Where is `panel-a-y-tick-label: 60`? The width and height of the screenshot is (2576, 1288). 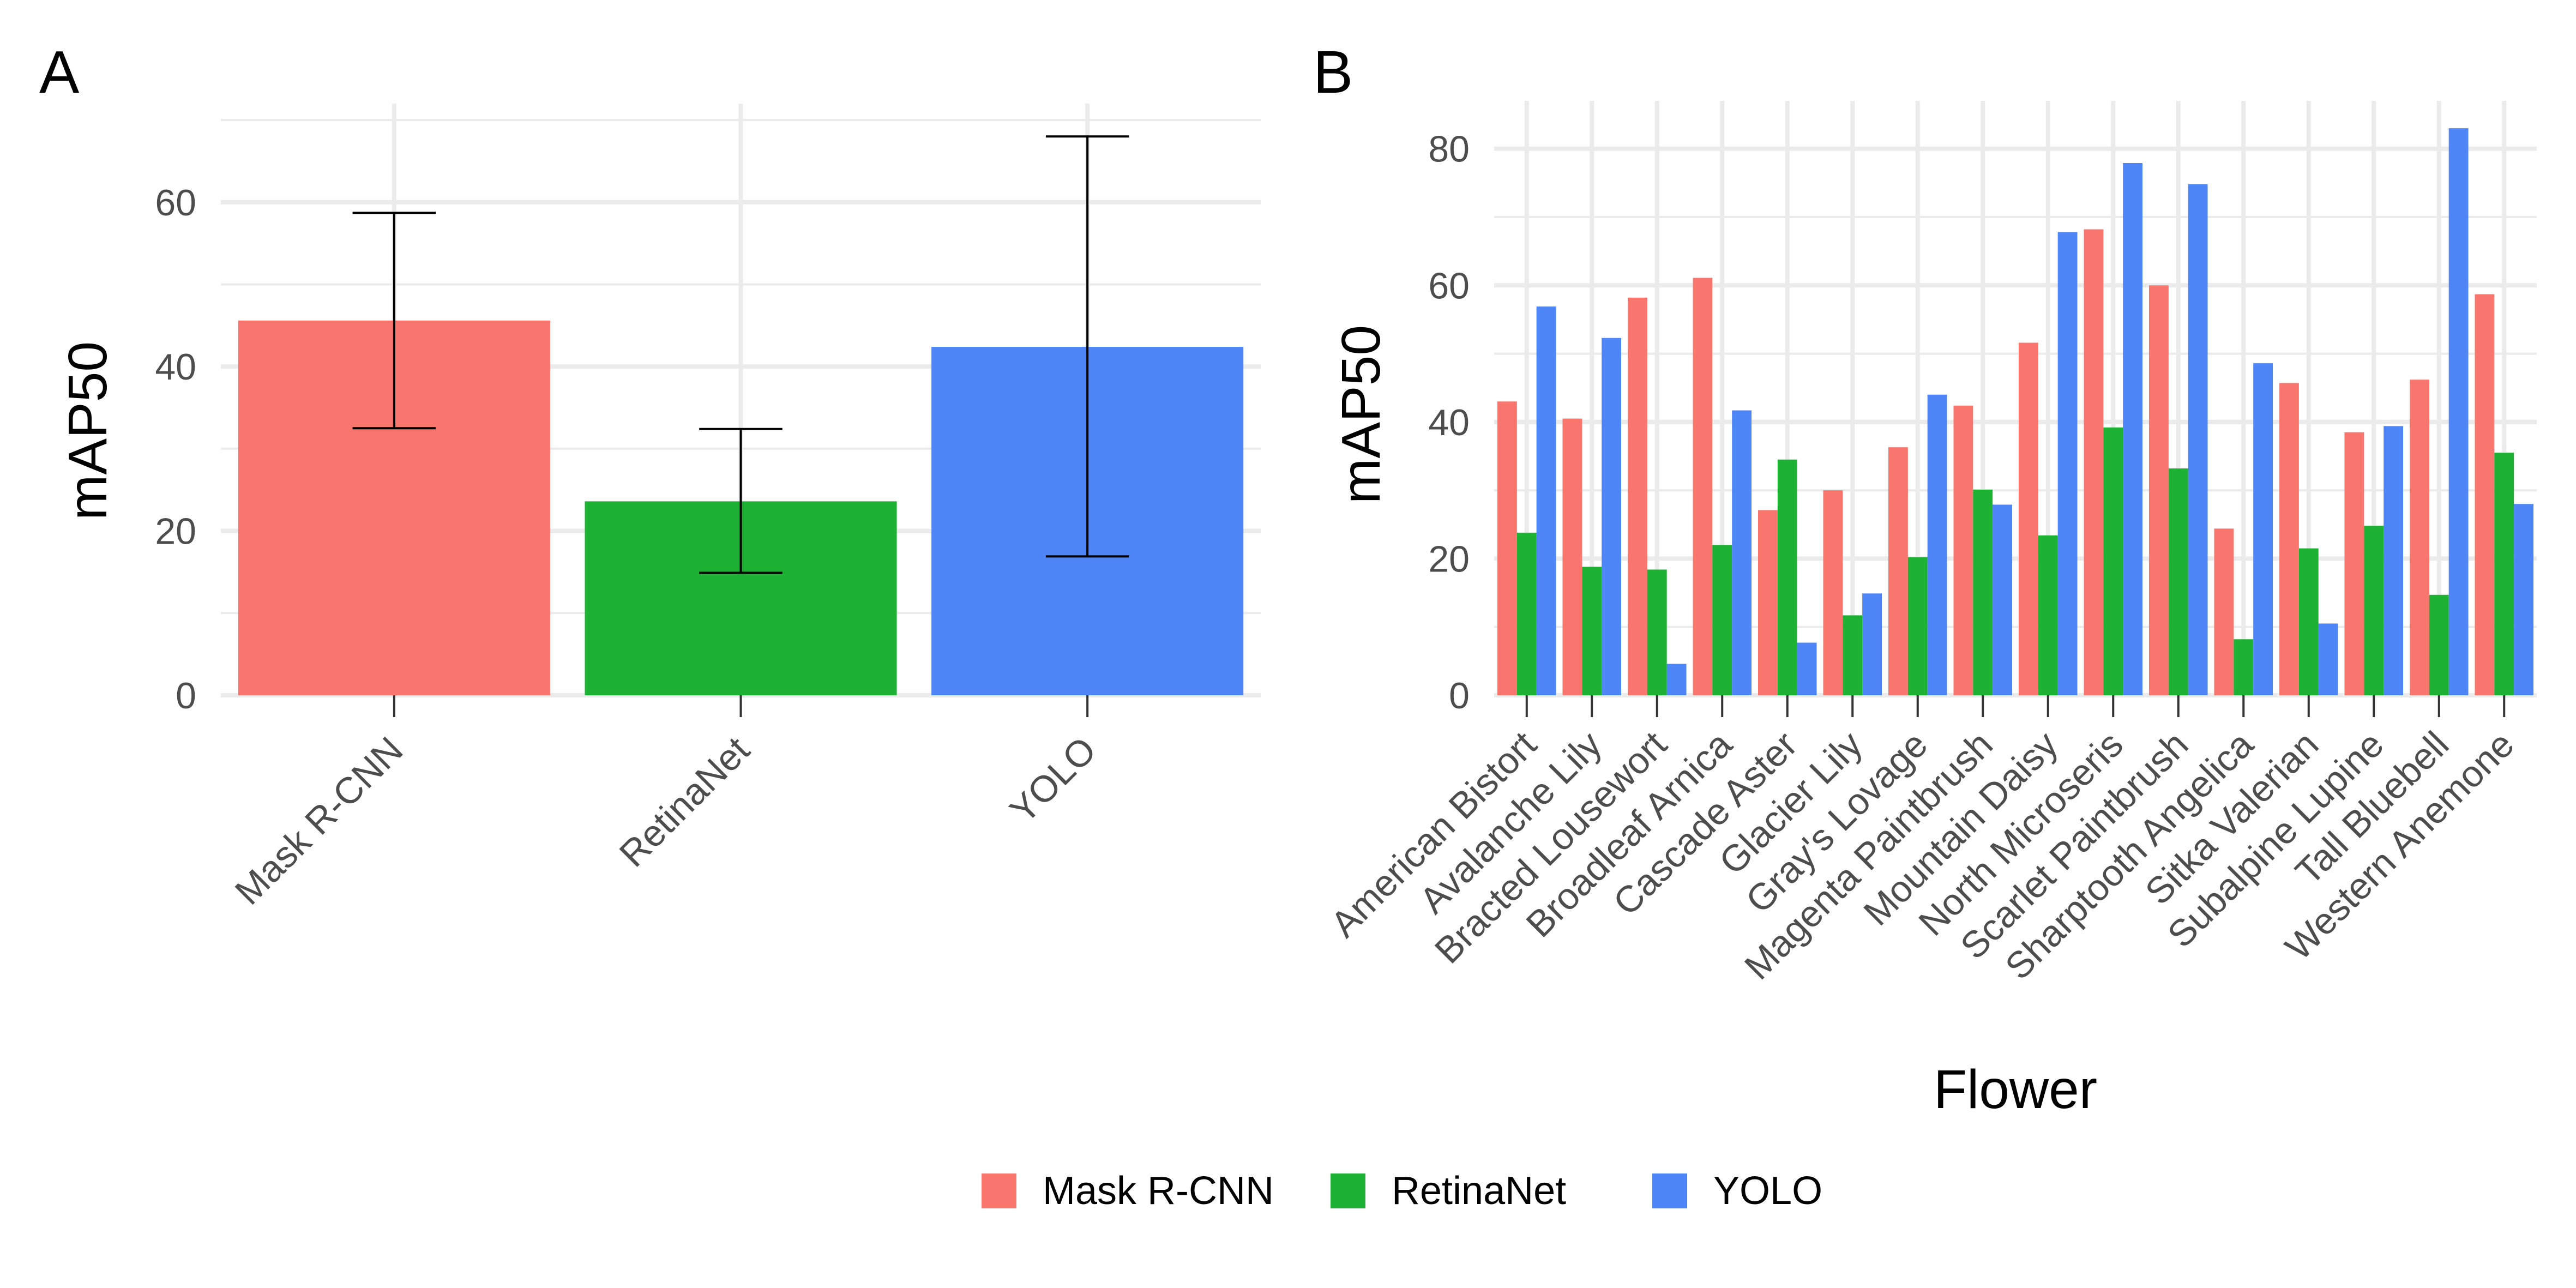
panel-a-y-tick-label: 60 is located at coordinates (175, 203).